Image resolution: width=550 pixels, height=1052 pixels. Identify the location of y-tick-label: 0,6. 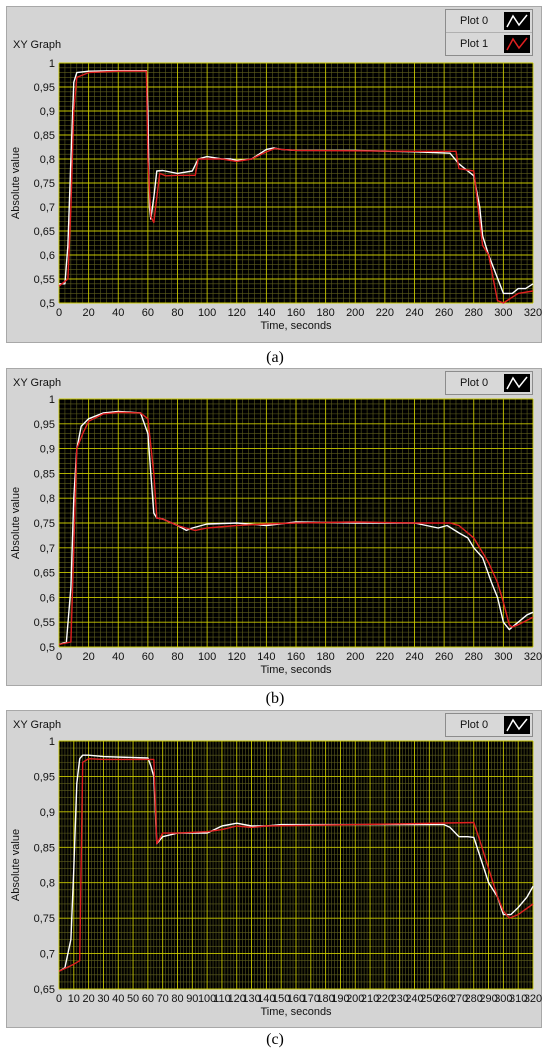
(47, 598).